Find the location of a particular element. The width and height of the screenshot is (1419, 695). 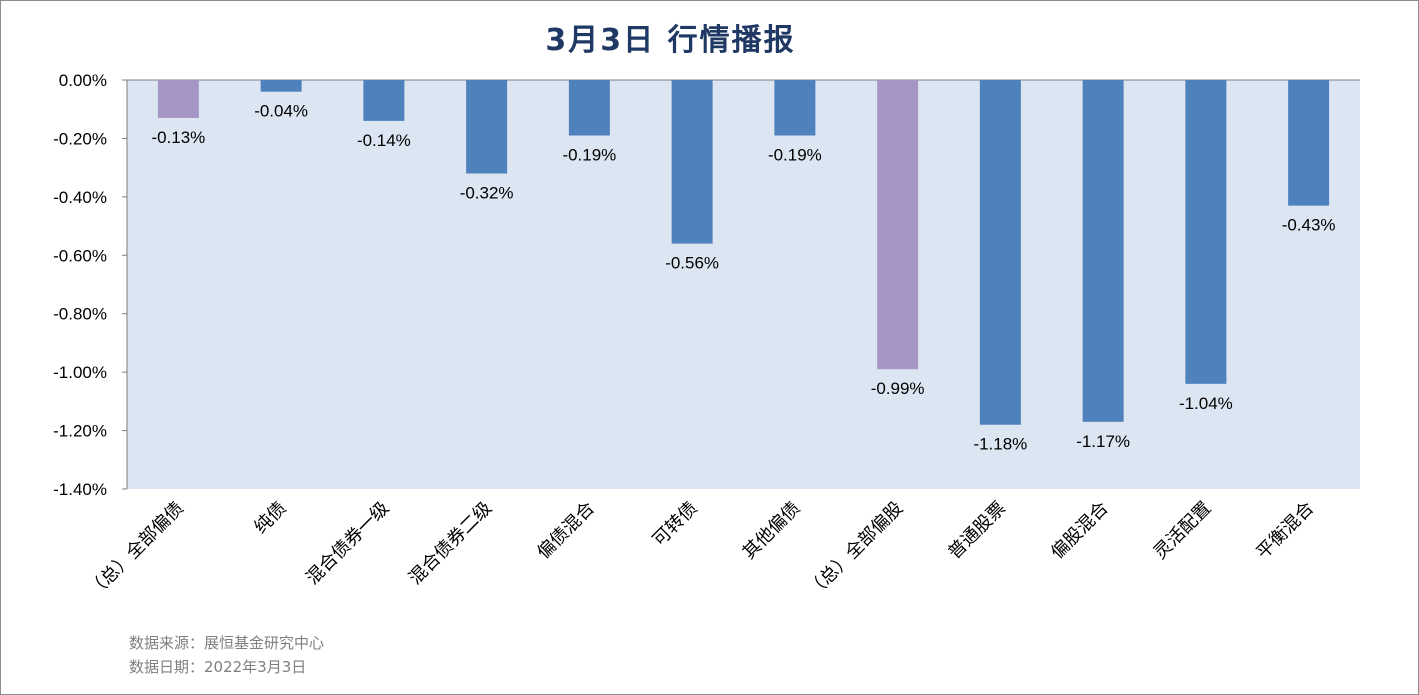

y-tick-label: -1.20% is located at coordinates (80, 431).